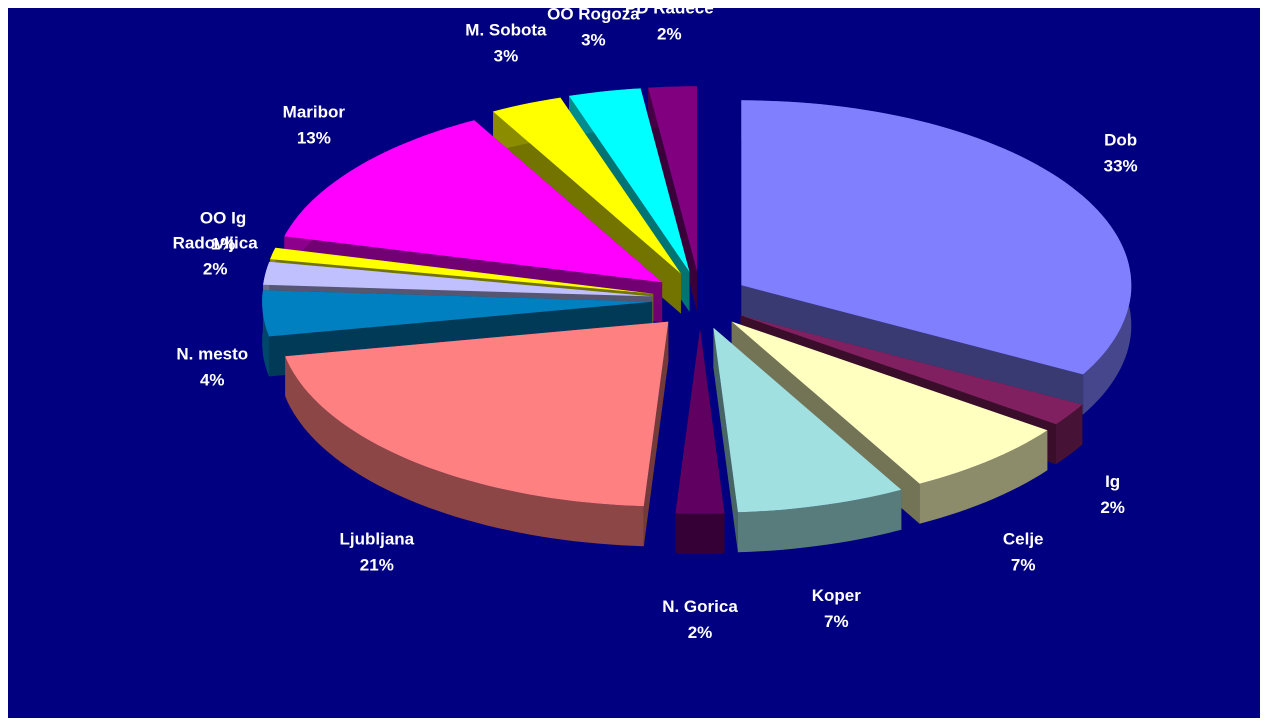  Describe the element at coordinates (314, 137) in the screenshot. I see `slice-value-label: 13%` at that location.